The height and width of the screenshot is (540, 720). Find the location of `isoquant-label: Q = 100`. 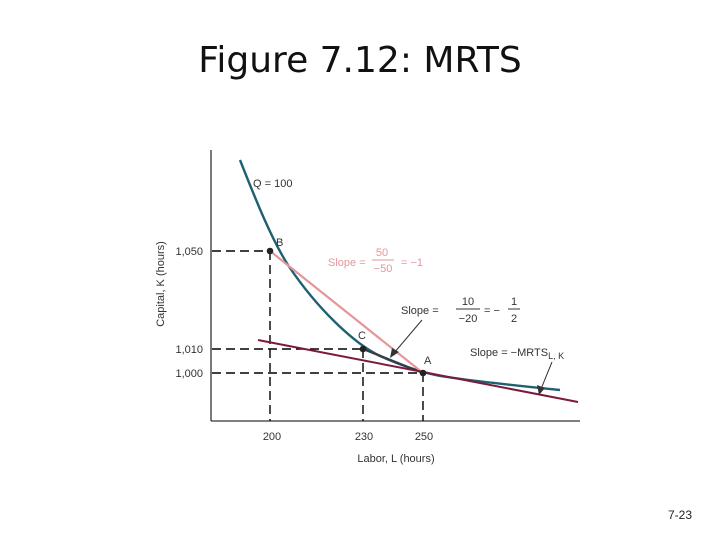

isoquant-label: Q = 100 is located at coordinates (272, 184).